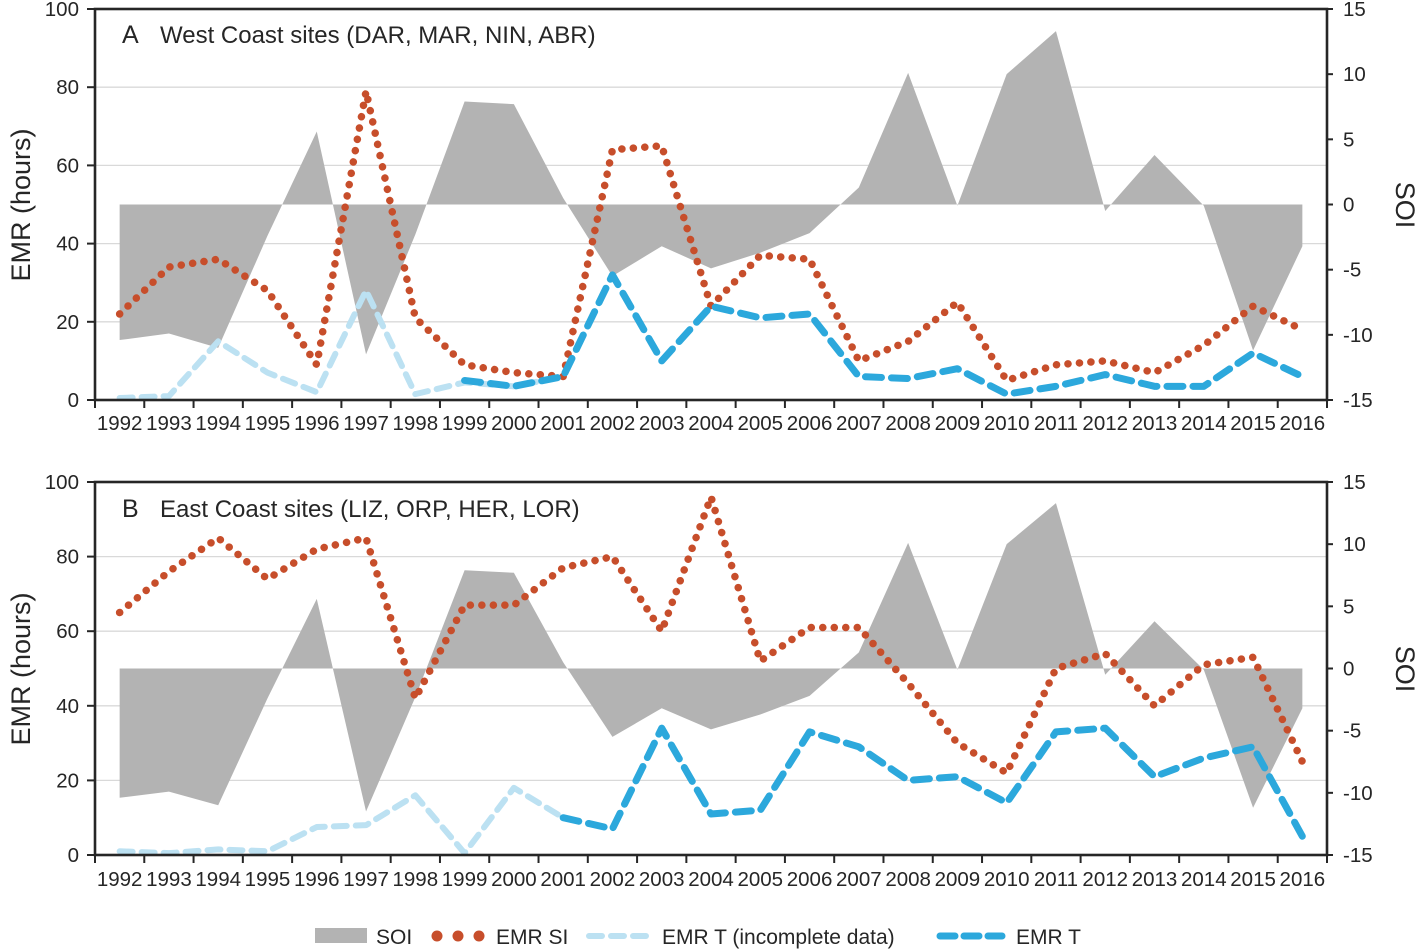  Describe the element at coordinates (21, 204) in the screenshot. I see `y-axis-title-left-a: EMR (hours)` at that location.